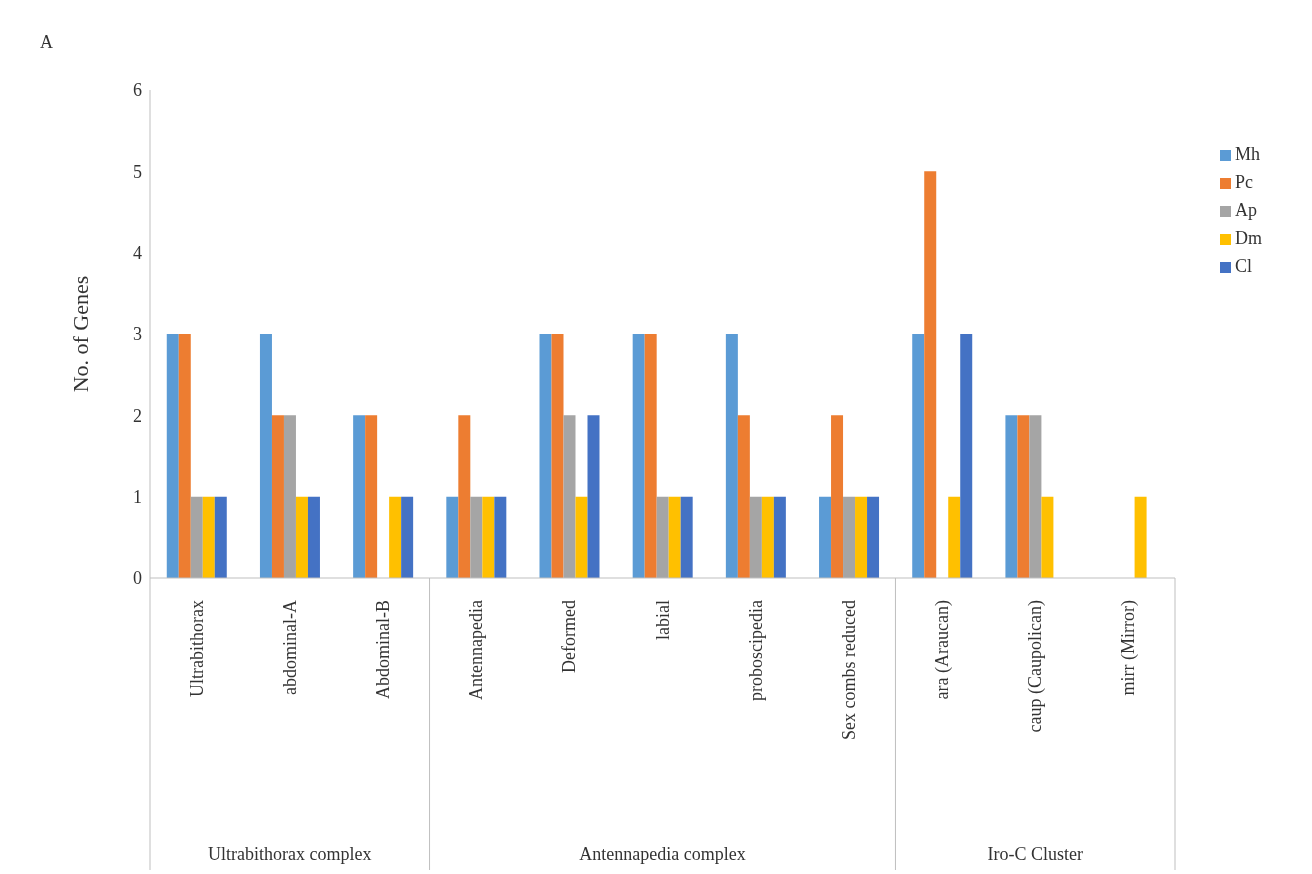 This screenshot has width=1312, height=874. Describe the element at coordinates (137, 90) in the screenshot. I see `y-tick-label: 6` at that location.